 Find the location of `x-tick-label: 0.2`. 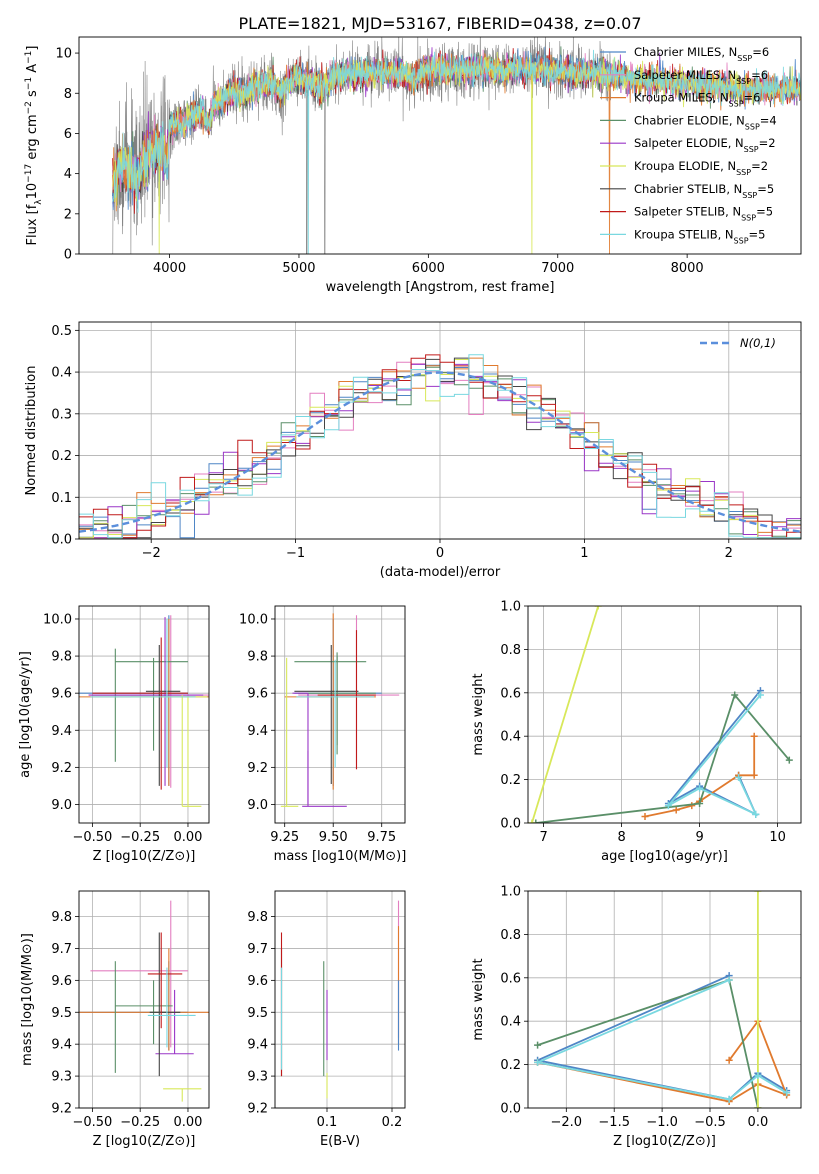

x-tick-label: 0.2 is located at coordinates (392, 1122).